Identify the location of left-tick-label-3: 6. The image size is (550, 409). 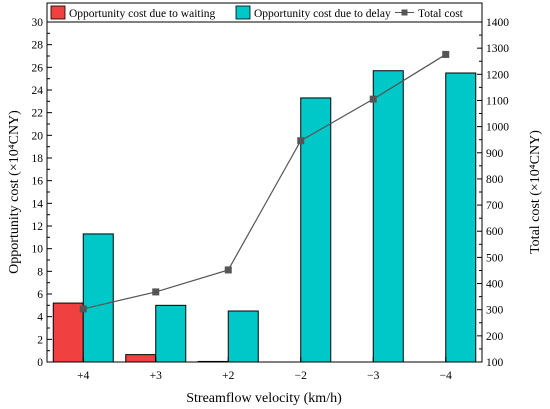
(40, 295).